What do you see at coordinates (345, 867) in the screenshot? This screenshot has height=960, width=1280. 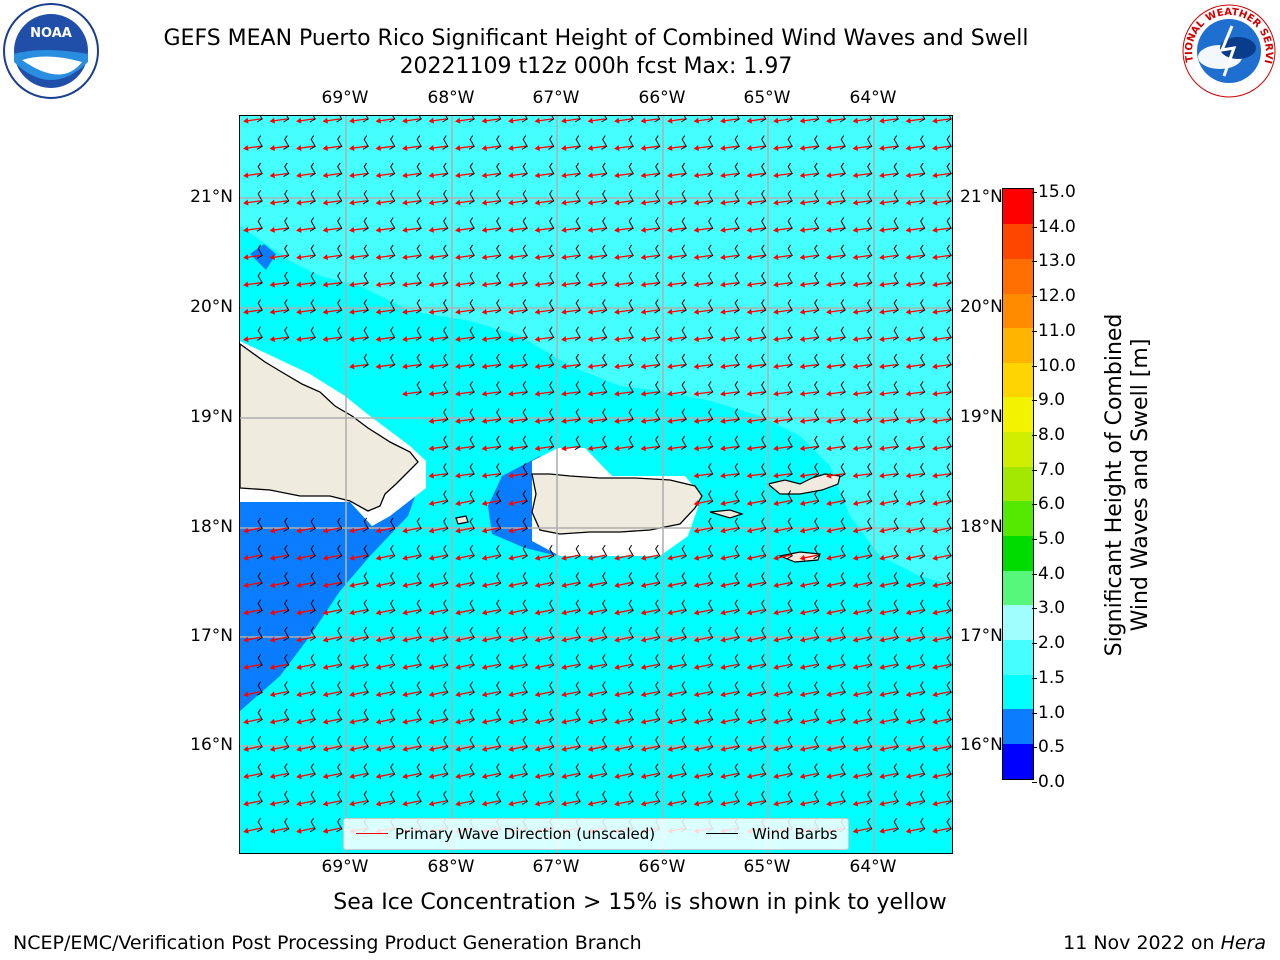 I see `longitude-label-bottom: 69°W` at bounding box center [345, 867].